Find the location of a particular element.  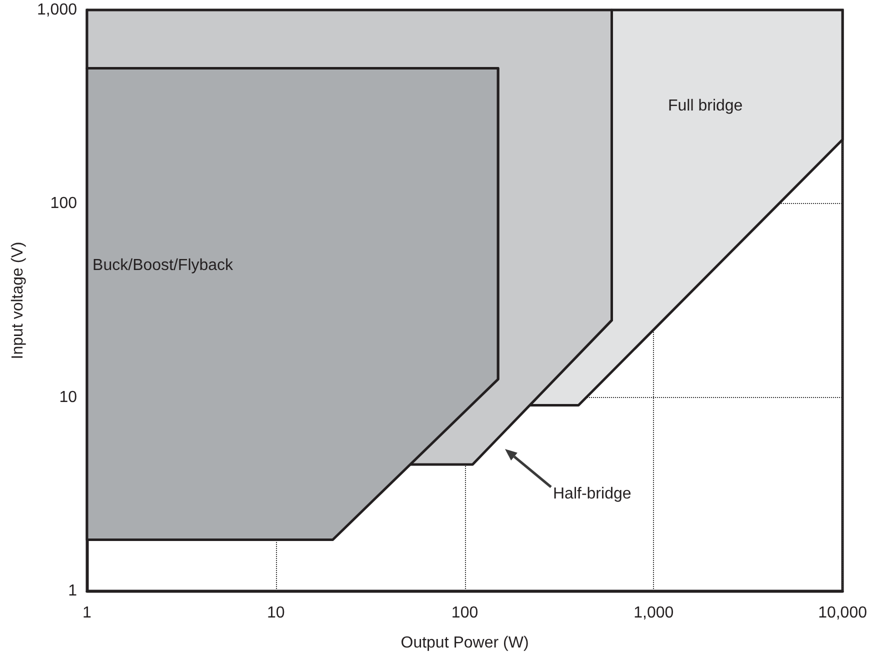

x-tick-label: 10,000 is located at coordinates (843, 613).